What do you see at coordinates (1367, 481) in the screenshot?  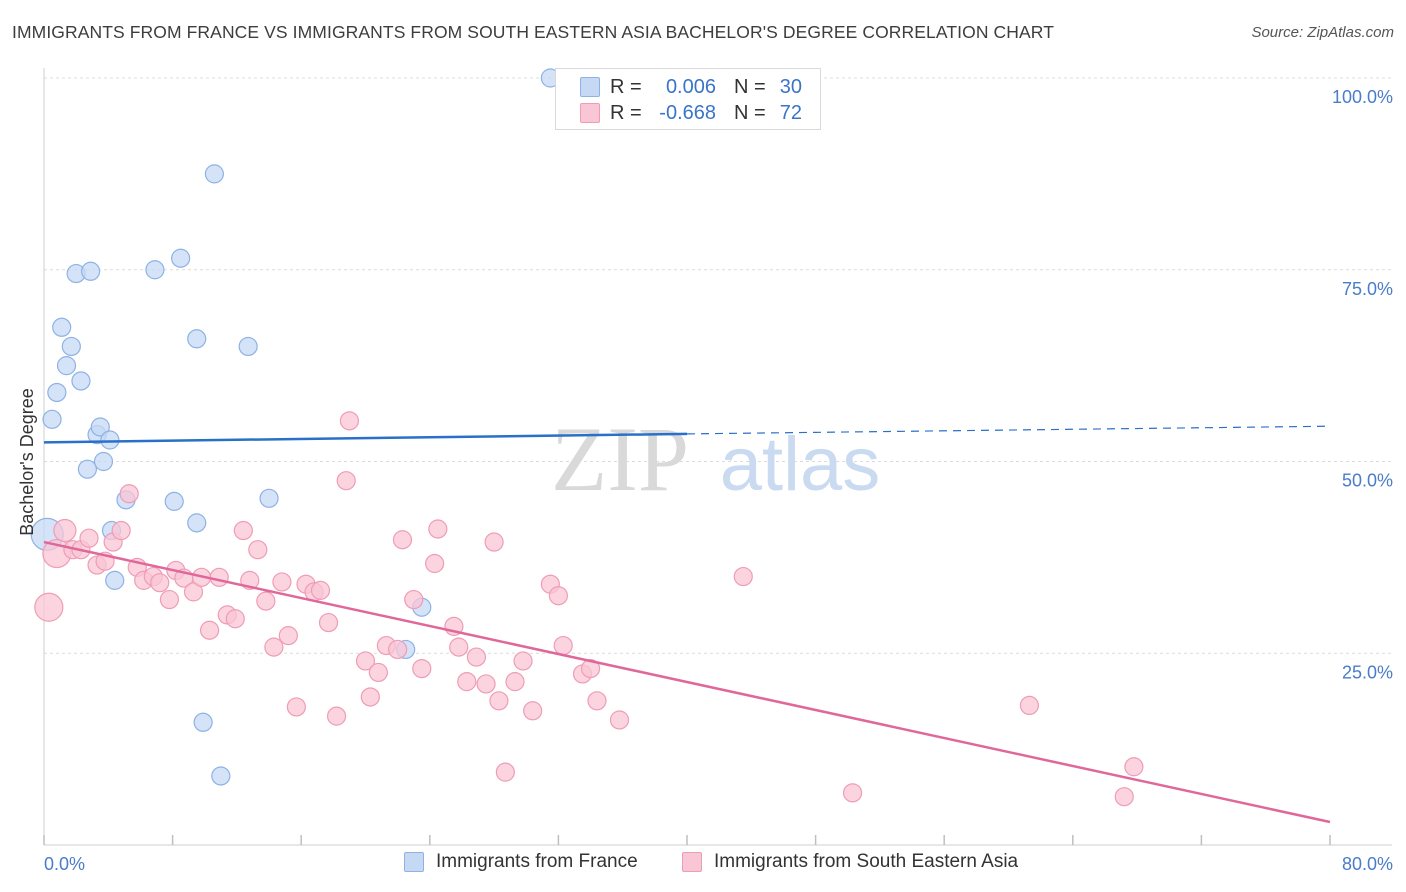 I see `y-tick-label: 50.0%` at bounding box center [1367, 481].